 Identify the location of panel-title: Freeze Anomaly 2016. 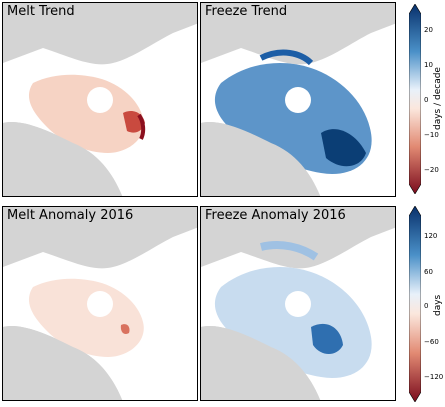
(275, 215).